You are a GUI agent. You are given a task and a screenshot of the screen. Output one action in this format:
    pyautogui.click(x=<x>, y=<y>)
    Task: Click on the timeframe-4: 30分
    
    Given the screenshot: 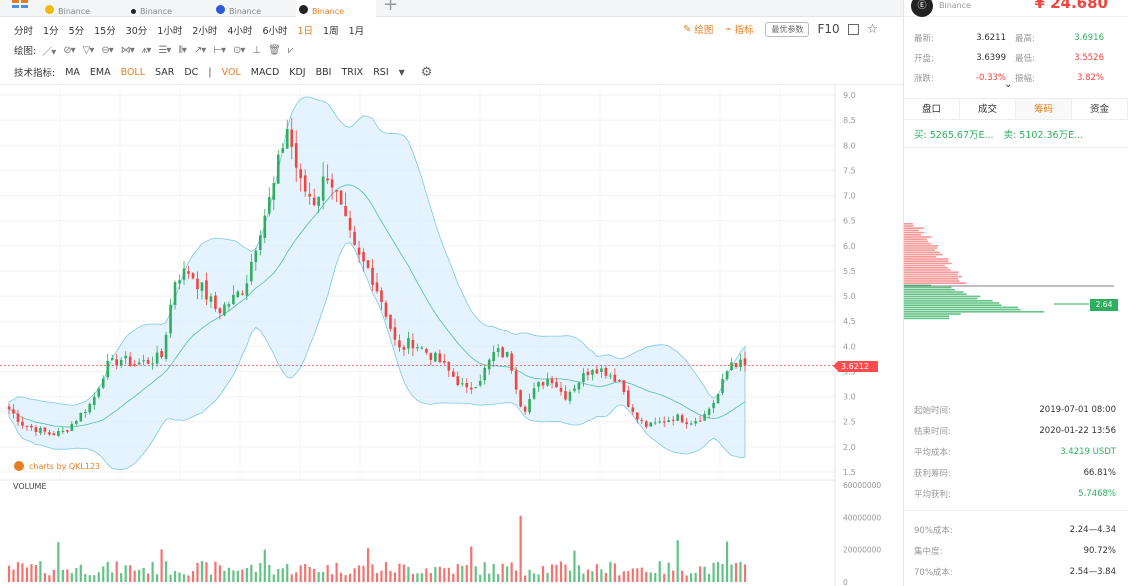 What is the action you would take?
    pyautogui.click(x=136, y=31)
    